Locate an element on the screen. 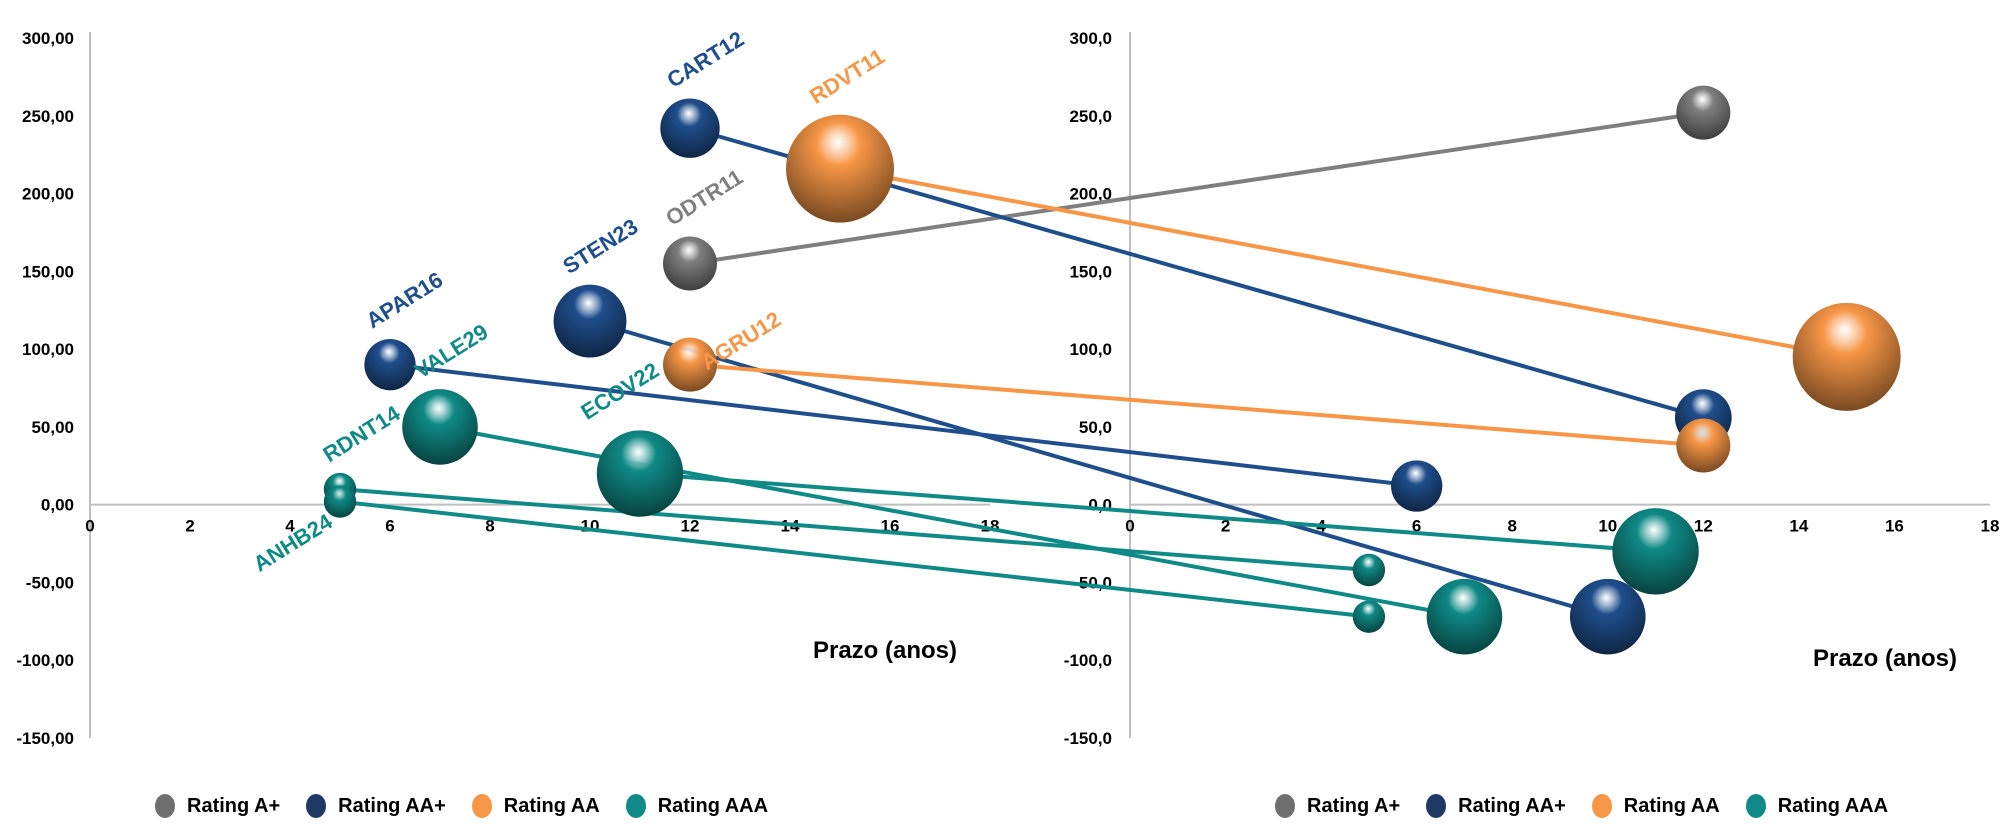  bubble-label-sten23: STEN23 is located at coordinates (600, 246).